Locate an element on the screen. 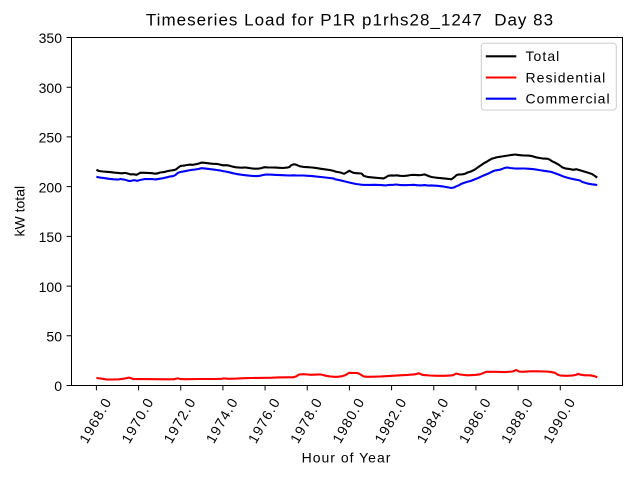 Image resolution: width=640 pixels, height=480 pixels. svg-text: kW total is located at coordinates (20, 211).